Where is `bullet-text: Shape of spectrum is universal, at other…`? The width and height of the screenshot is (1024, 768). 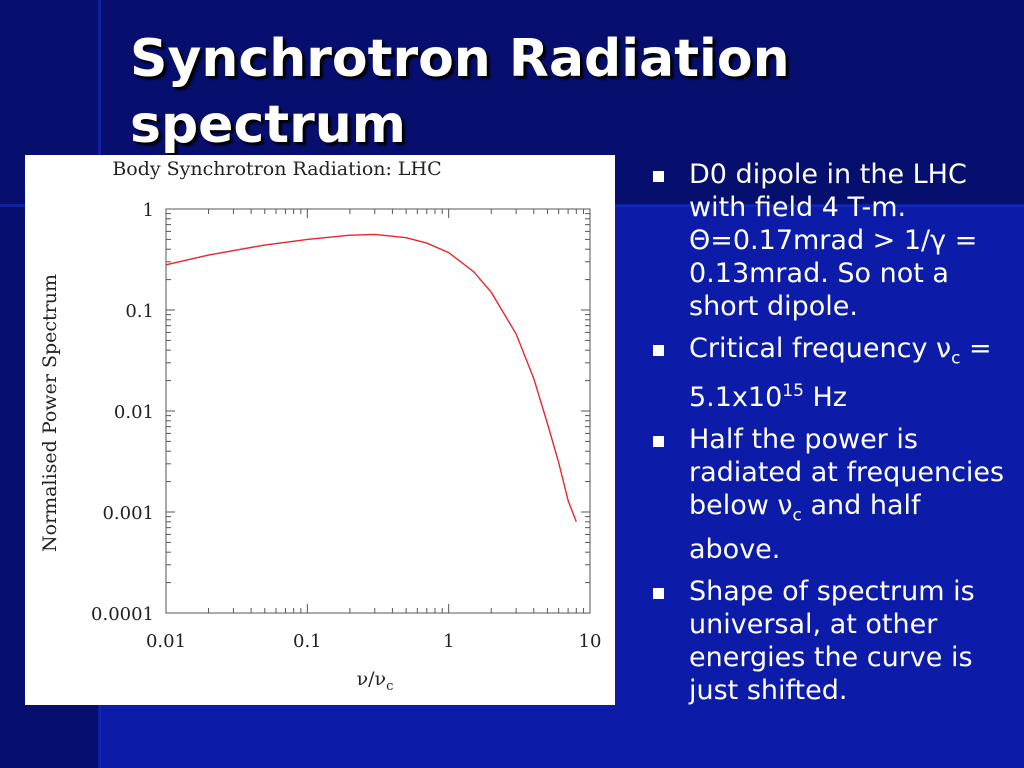 bullet-text: Shape of spectrum is universal, at other… is located at coordinates (832, 640).